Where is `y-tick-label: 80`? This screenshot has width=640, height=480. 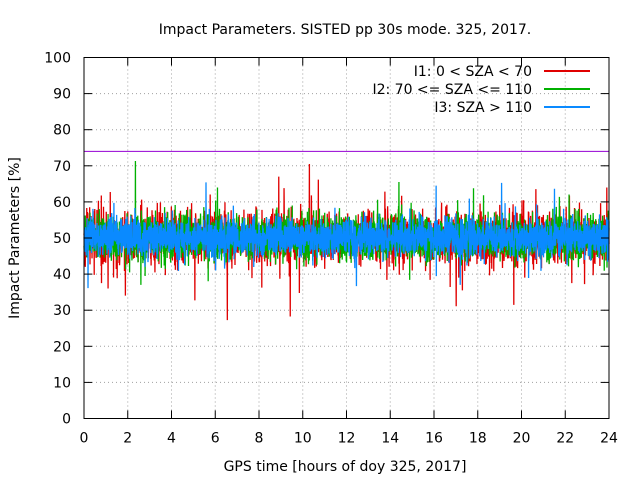
y-tick-label: 80 is located at coordinates (62, 131).